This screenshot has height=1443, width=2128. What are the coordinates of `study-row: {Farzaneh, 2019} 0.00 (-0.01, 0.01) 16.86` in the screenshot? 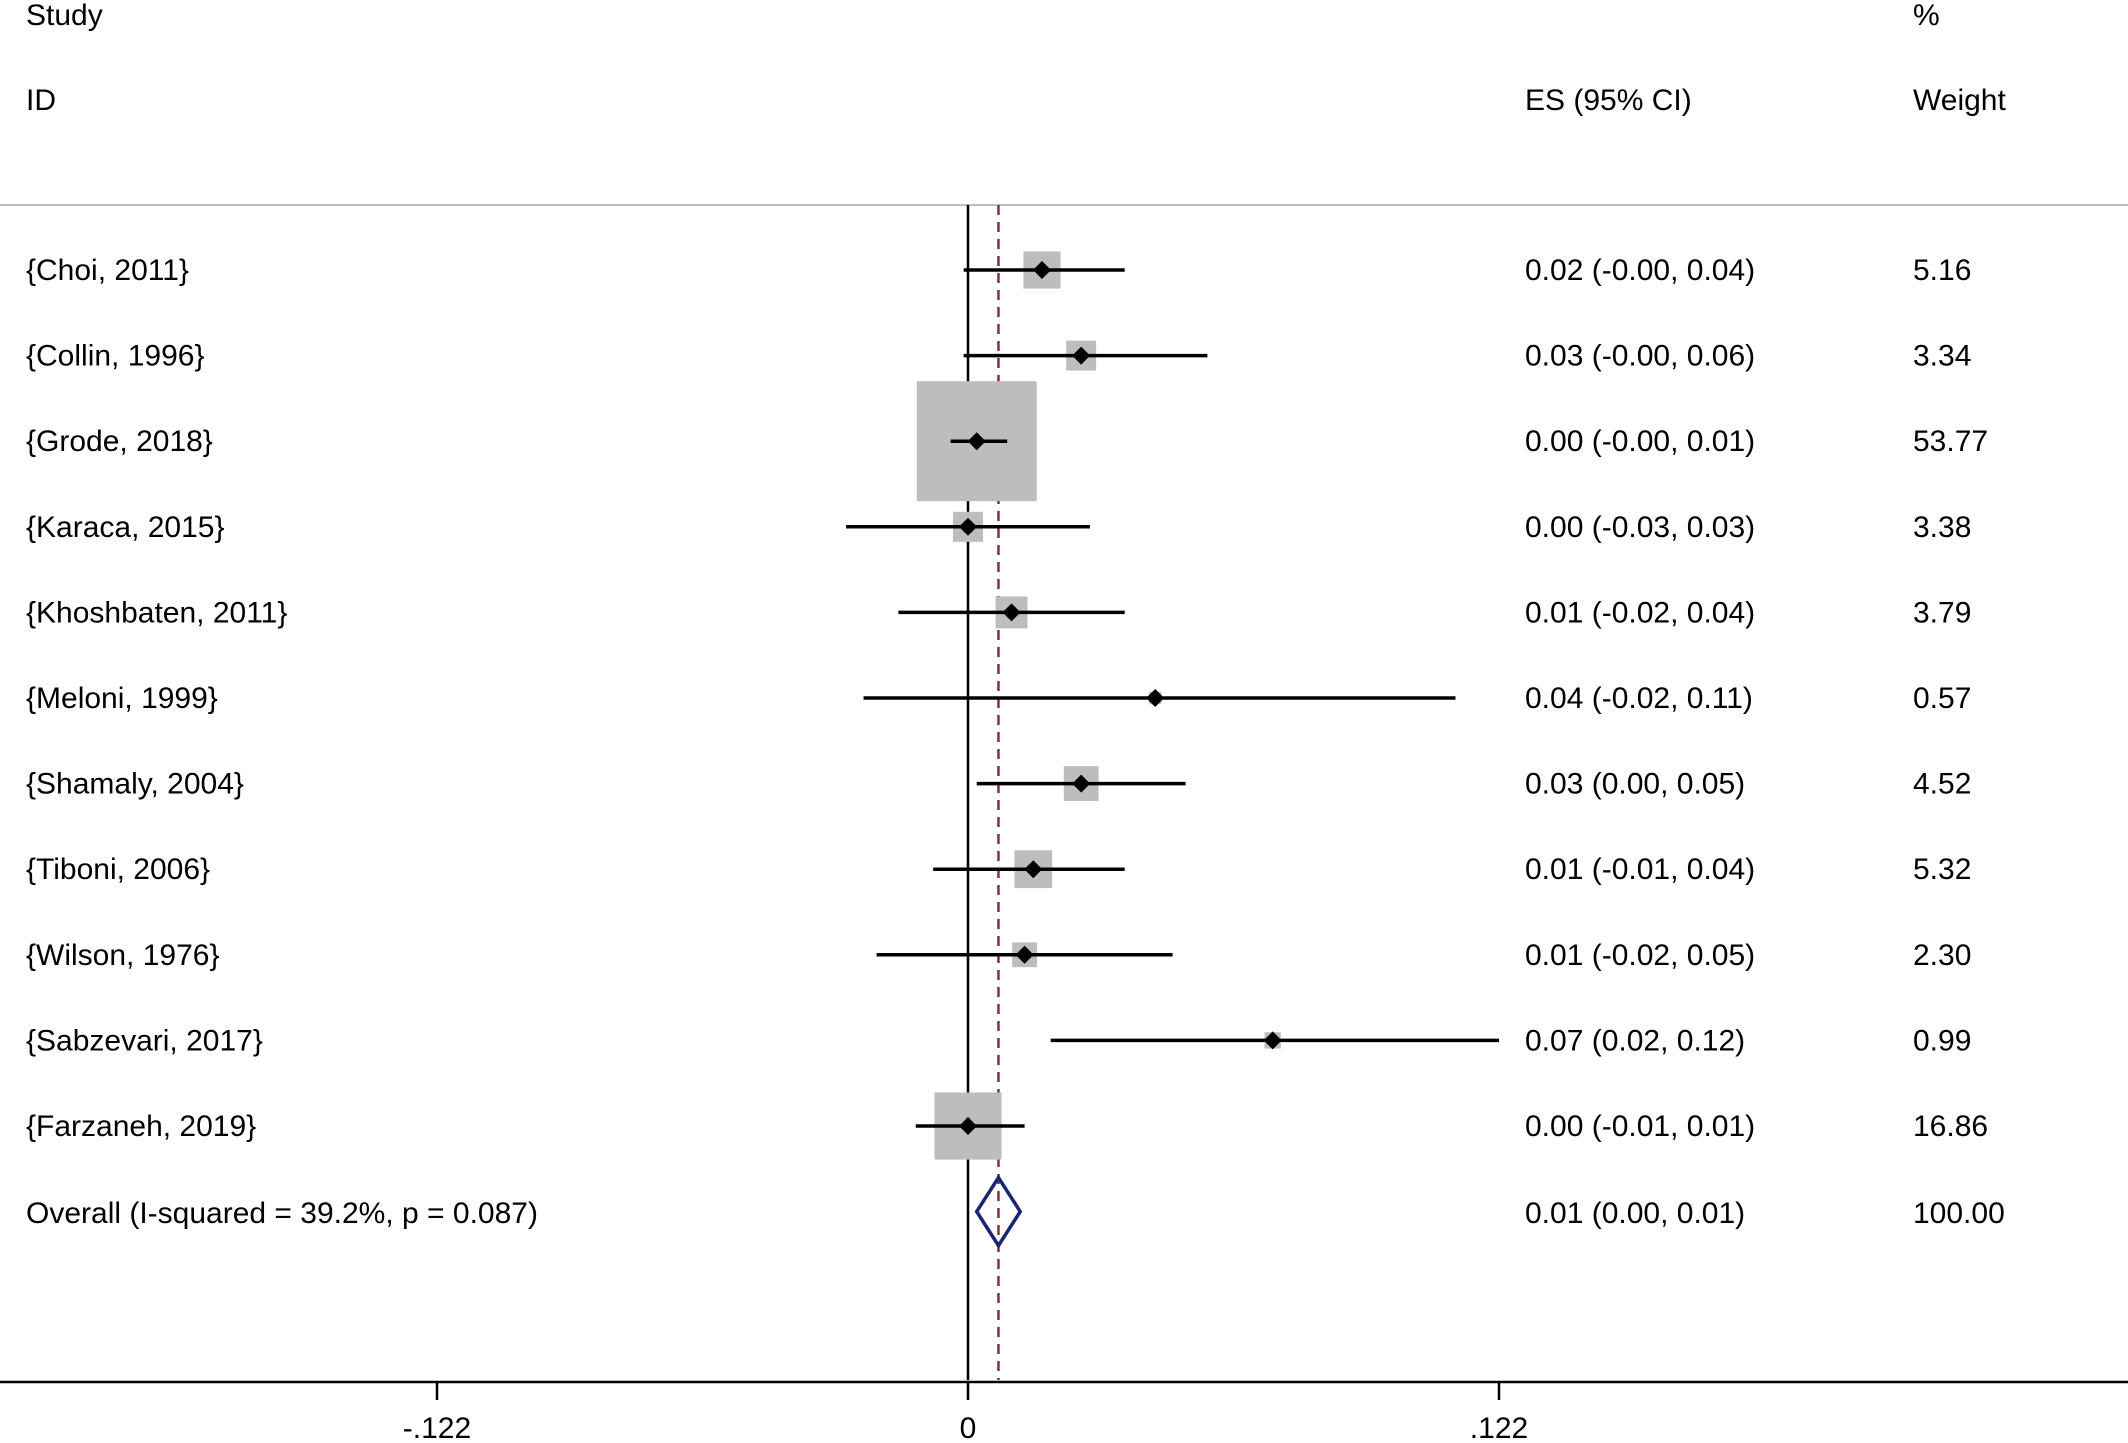 It's located at (1007, 1126).